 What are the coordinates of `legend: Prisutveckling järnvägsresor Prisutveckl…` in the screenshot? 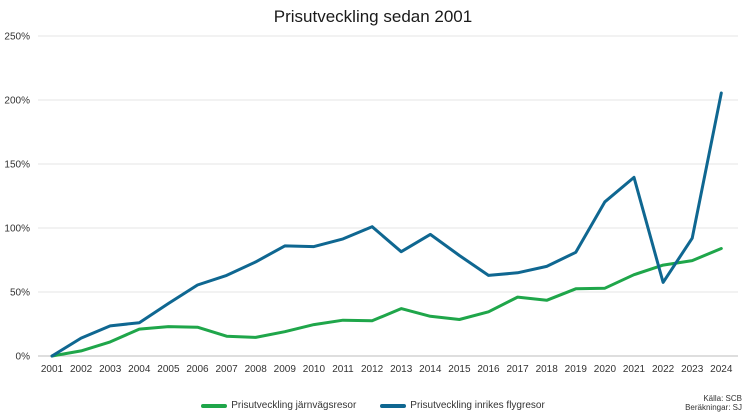 It's located at (373, 405).